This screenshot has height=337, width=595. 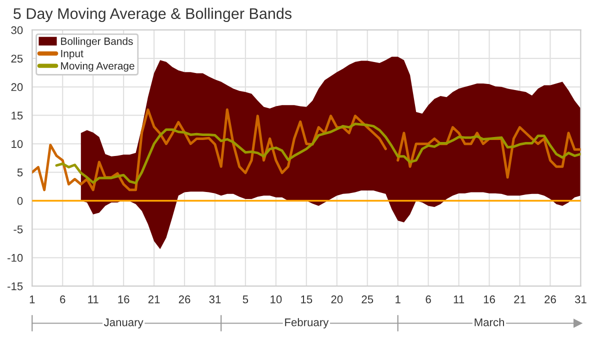 What do you see at coordinates (124, 323) in the screenshot?
I see `text: January` at bounding box center [124, 323].